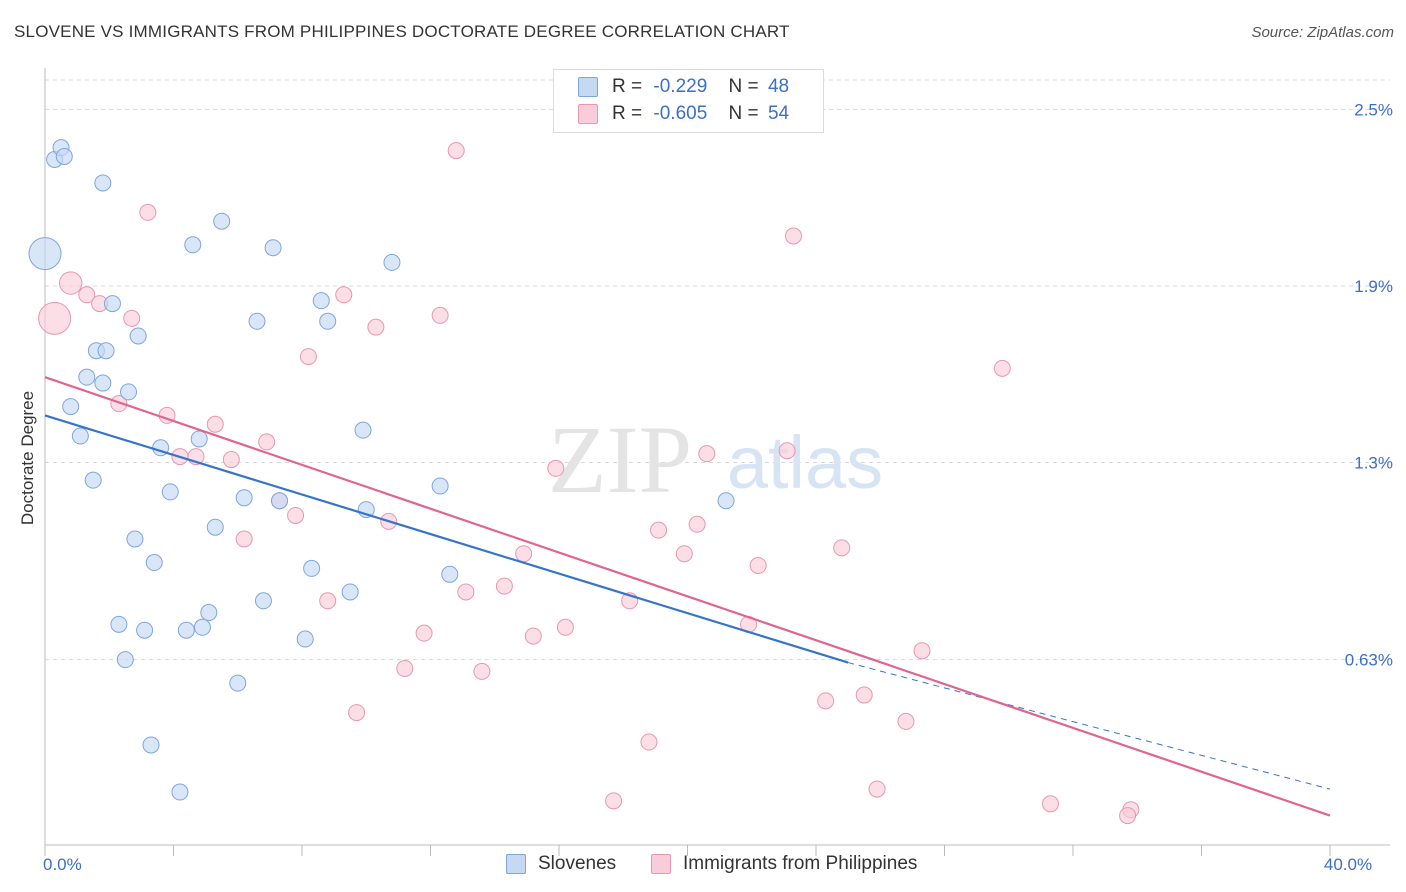 This screenshot has width=1406, height=892. I want to click on y-axis-label: Doctorate Degree, so click(27, 458).